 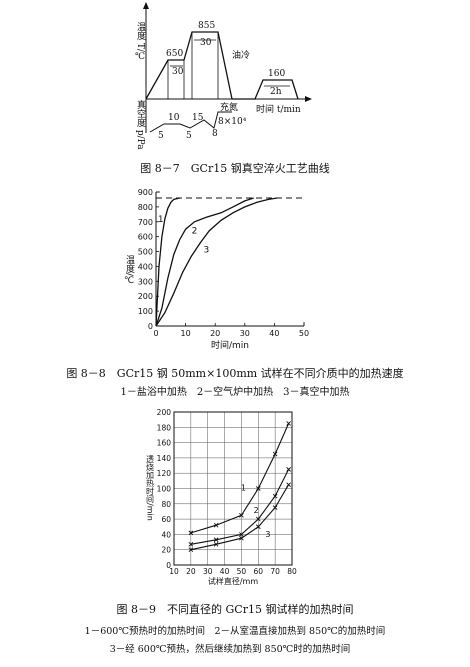 I want to click on fig7-time-label: 时间 t/min, so click(x=278, y=109).